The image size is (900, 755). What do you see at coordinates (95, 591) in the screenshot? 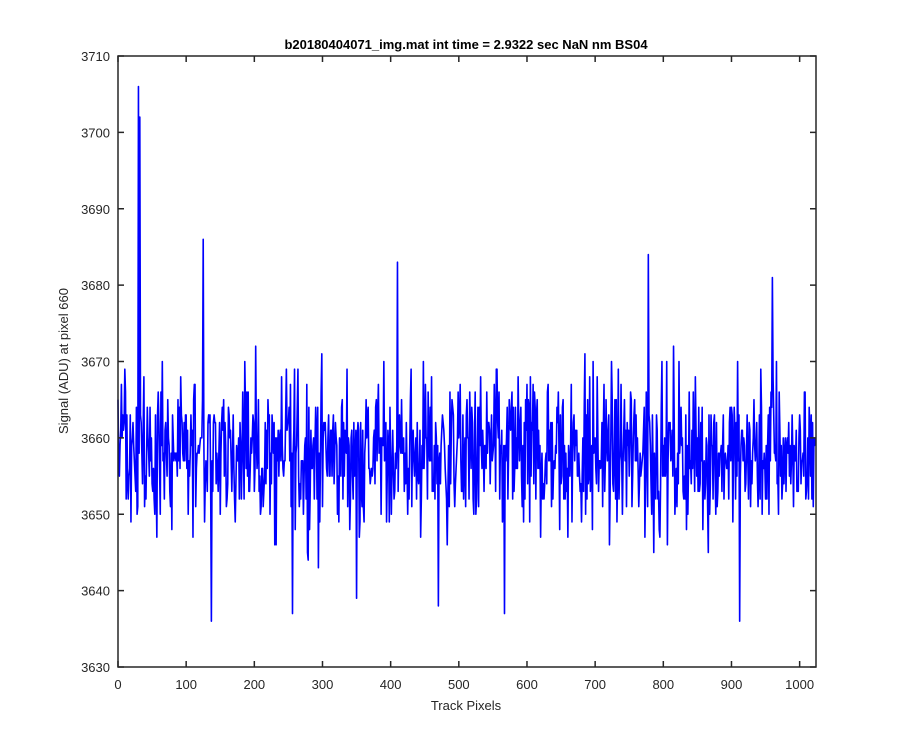
I see `y-tick-label: 3640` at bounding box center [95, 591].